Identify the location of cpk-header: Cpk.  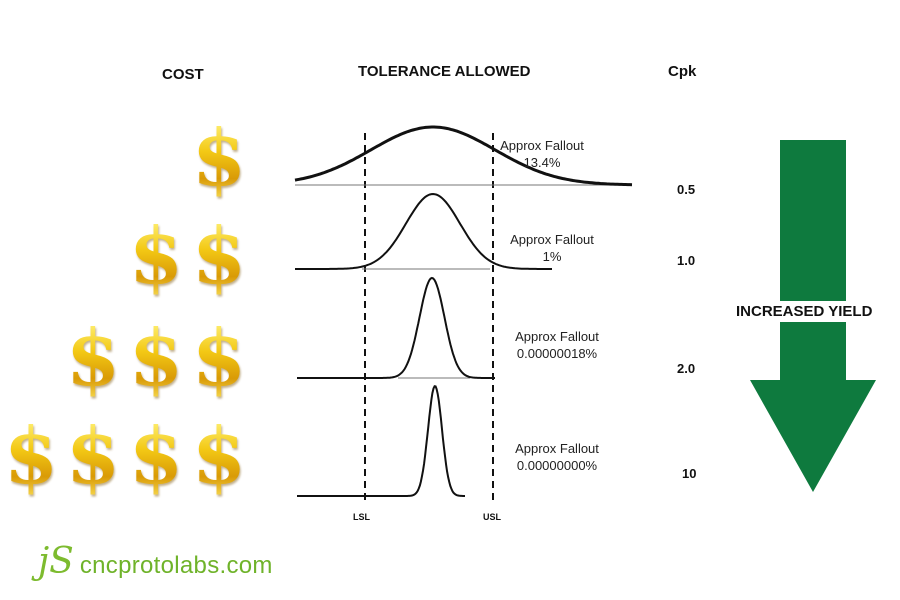
(682, 71).